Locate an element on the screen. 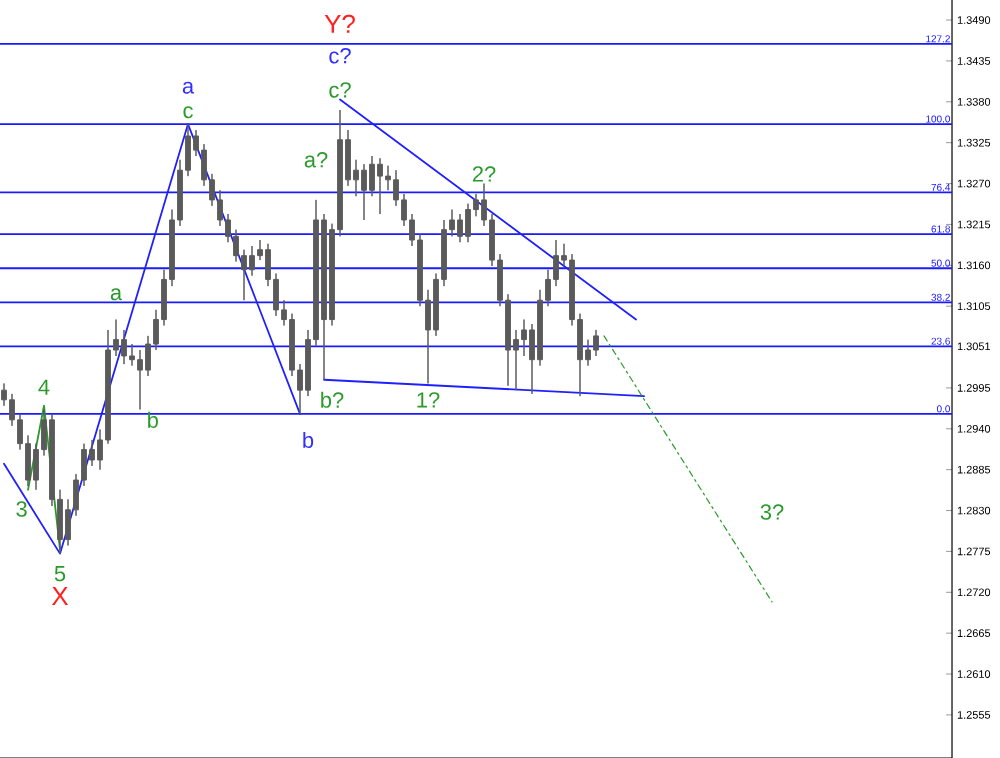 The height and width of the screenshot is (758, 1000). annotation: c is located at coordinates (188, 112).